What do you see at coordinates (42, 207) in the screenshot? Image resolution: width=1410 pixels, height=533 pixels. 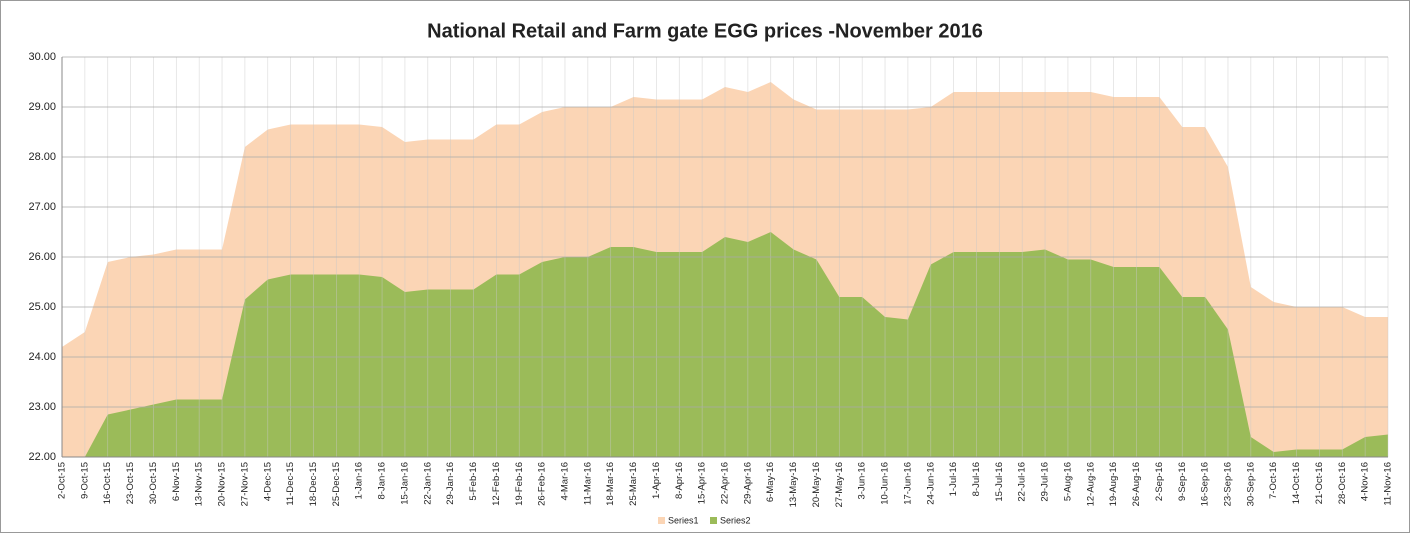 I see `y-tick-label: 27.00` at bounding box center [42, 207].